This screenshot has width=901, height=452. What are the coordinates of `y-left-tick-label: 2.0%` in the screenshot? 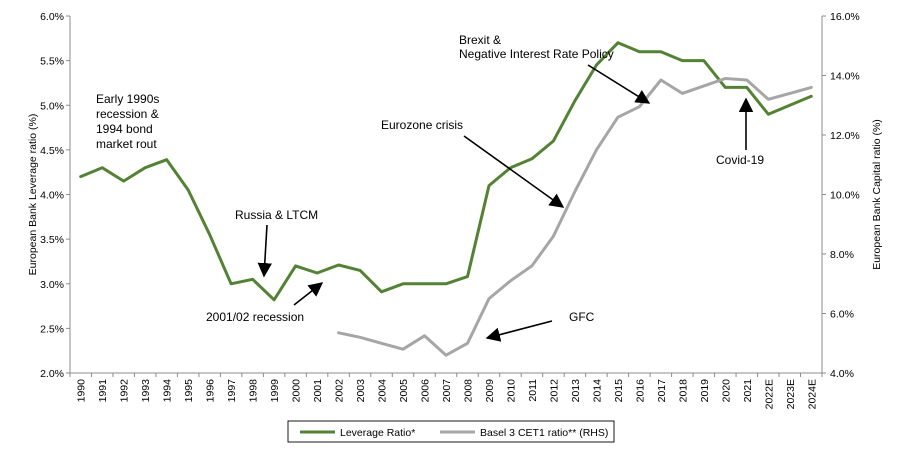 It's located at (52, 374).